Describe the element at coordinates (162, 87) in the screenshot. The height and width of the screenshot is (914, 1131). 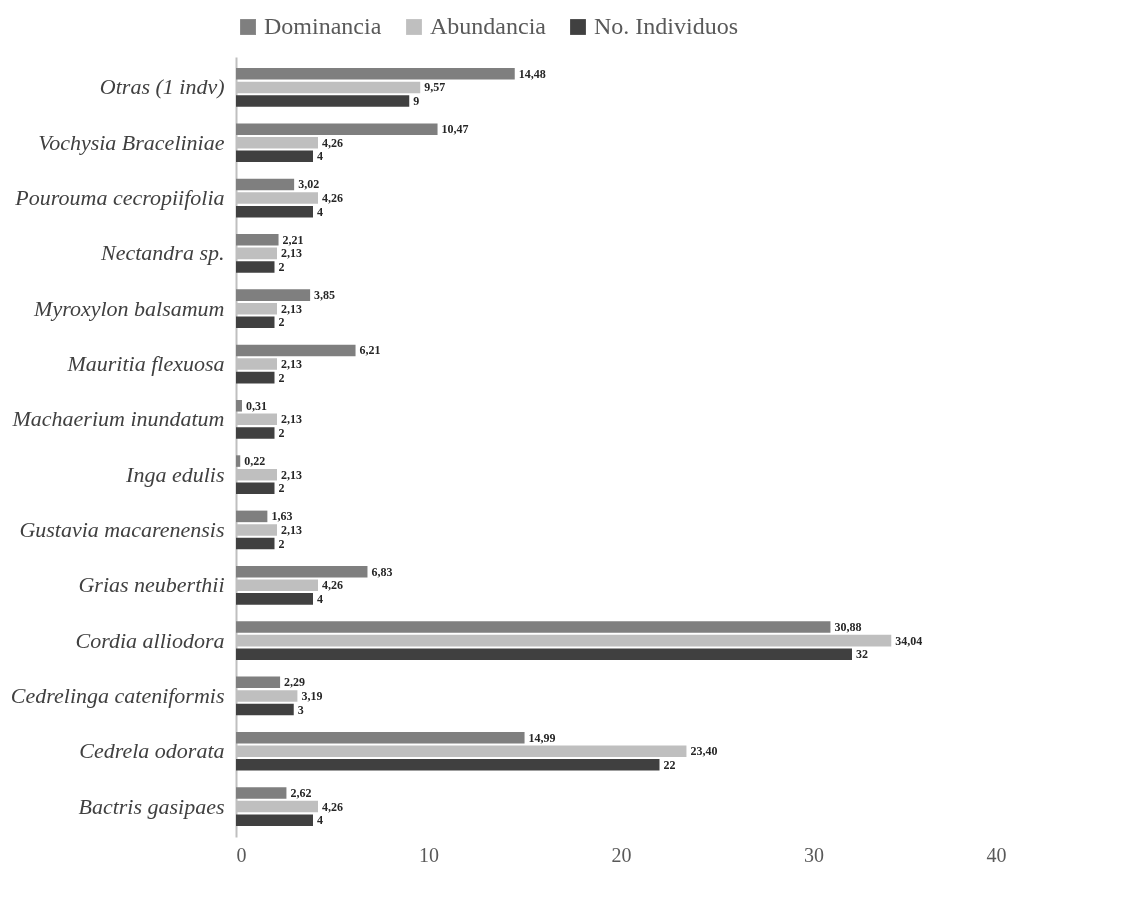
I see `y-tick-label: Otras (1 indv)` at that location.